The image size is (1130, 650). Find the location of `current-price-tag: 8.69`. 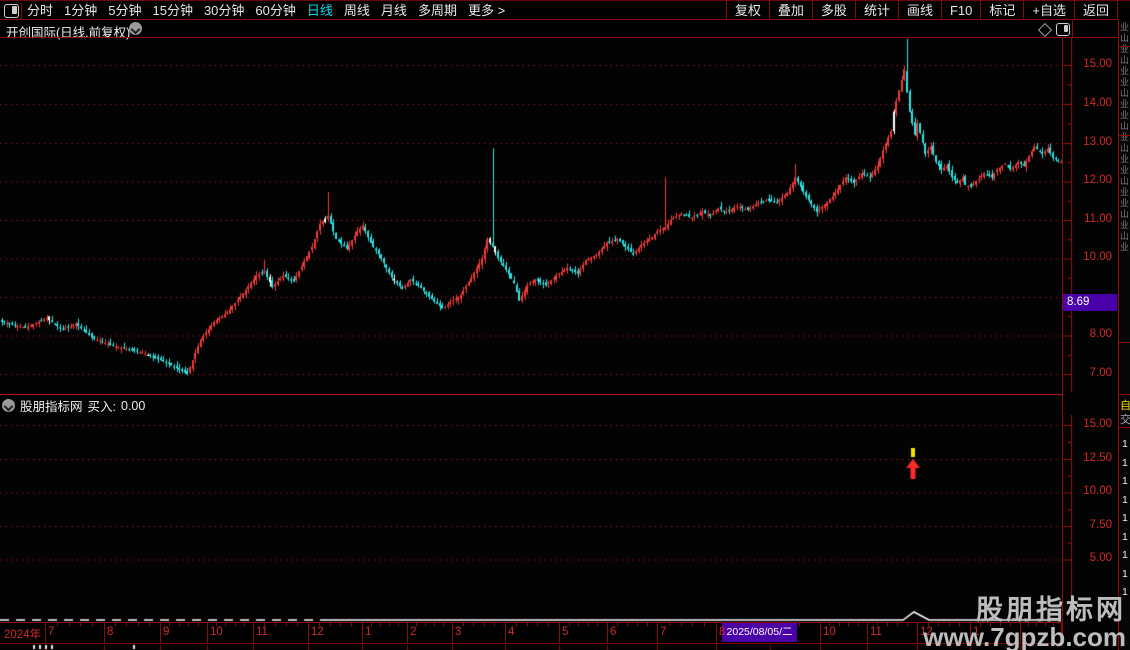

current-price-tag: 8.69 is located at coordinates (1090, 302).